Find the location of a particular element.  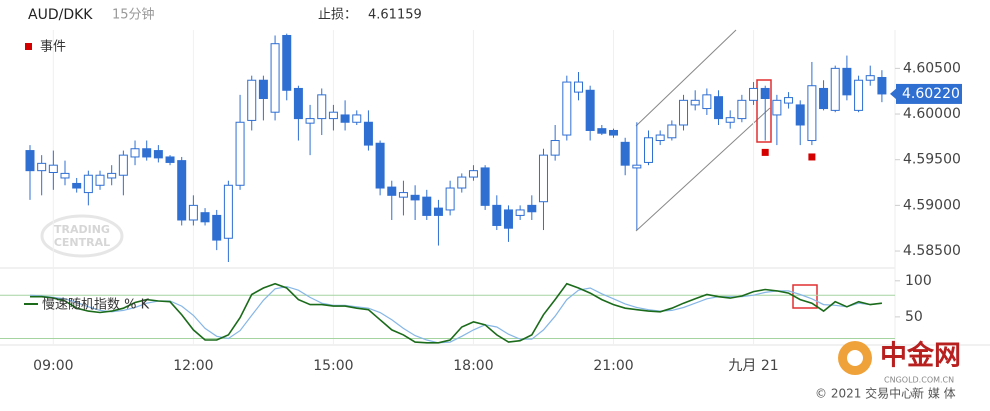

copyright: © 2021 交易中心 is located at coordinates (864, 393).